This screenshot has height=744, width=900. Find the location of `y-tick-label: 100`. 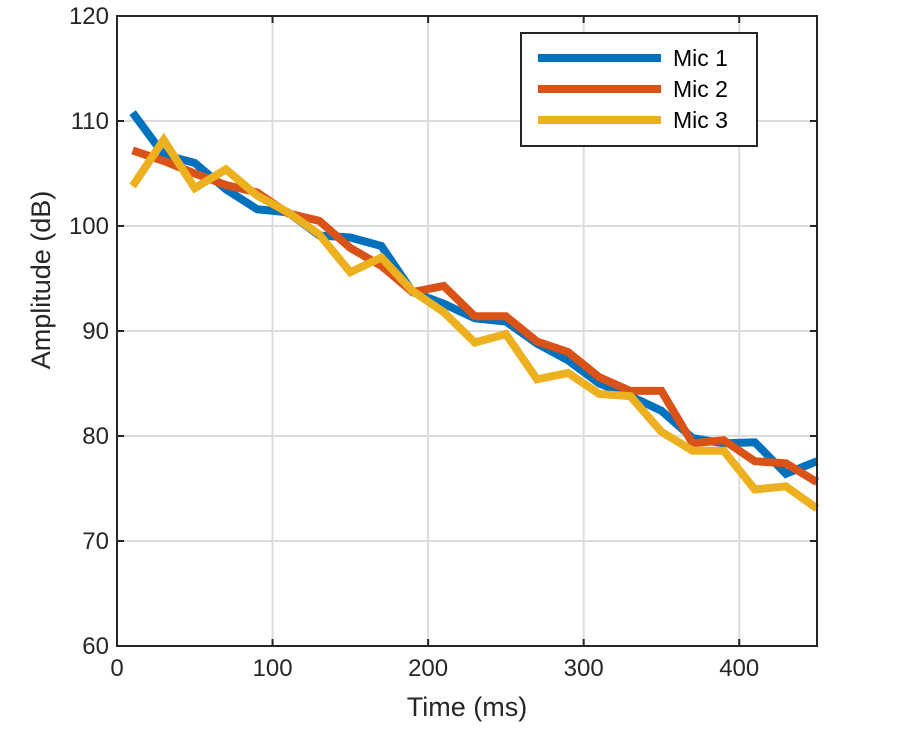

y-tick-label: 100 is located at coordinates (89, 226).